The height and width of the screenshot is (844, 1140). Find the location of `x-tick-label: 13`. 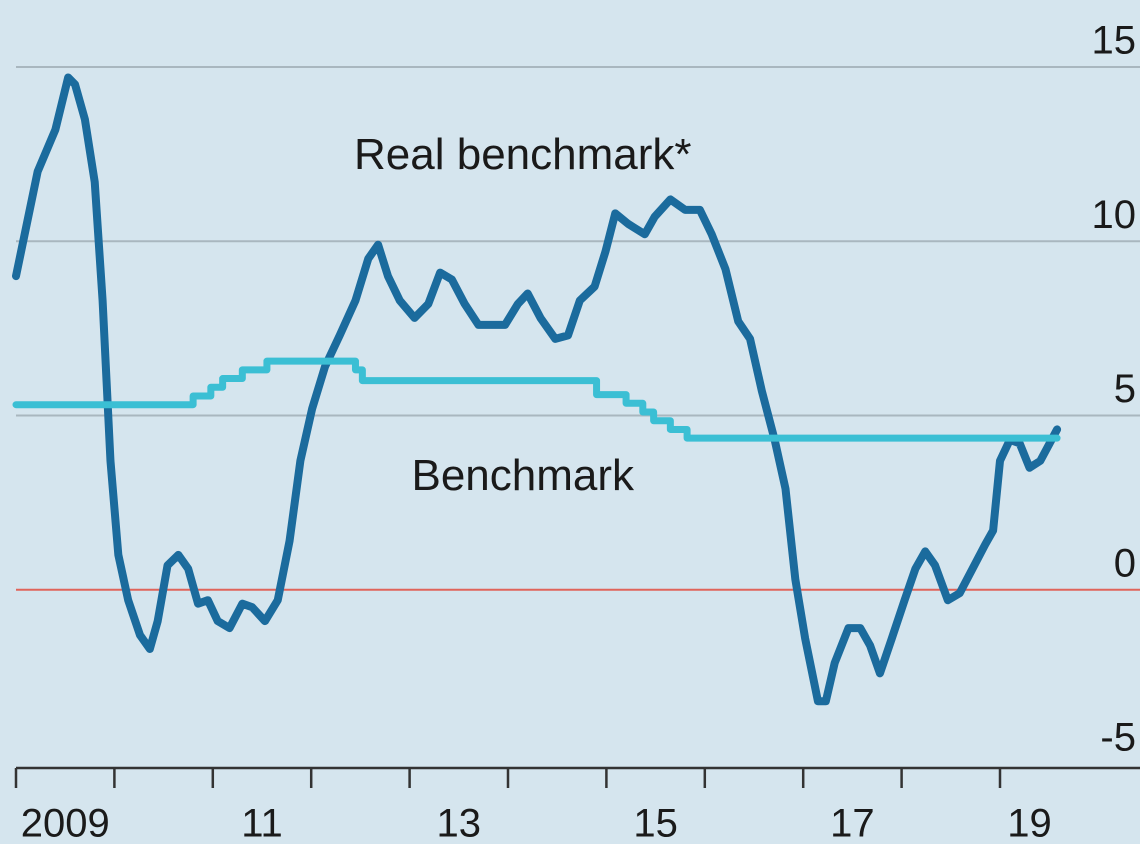

x-tick-label: 13 is located at coordinates (459, 823).